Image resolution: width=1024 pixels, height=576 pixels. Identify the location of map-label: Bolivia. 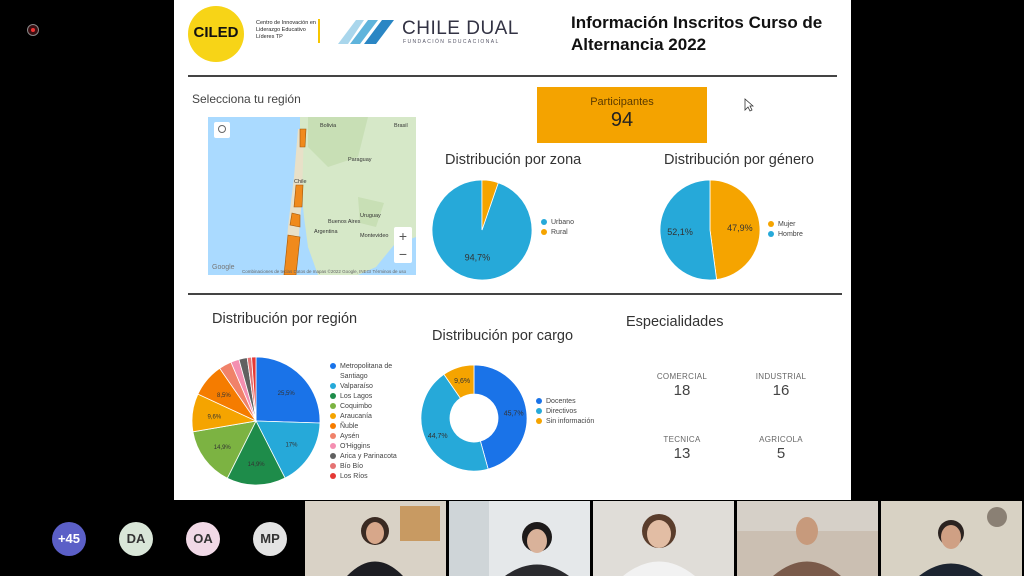
(328, 126).